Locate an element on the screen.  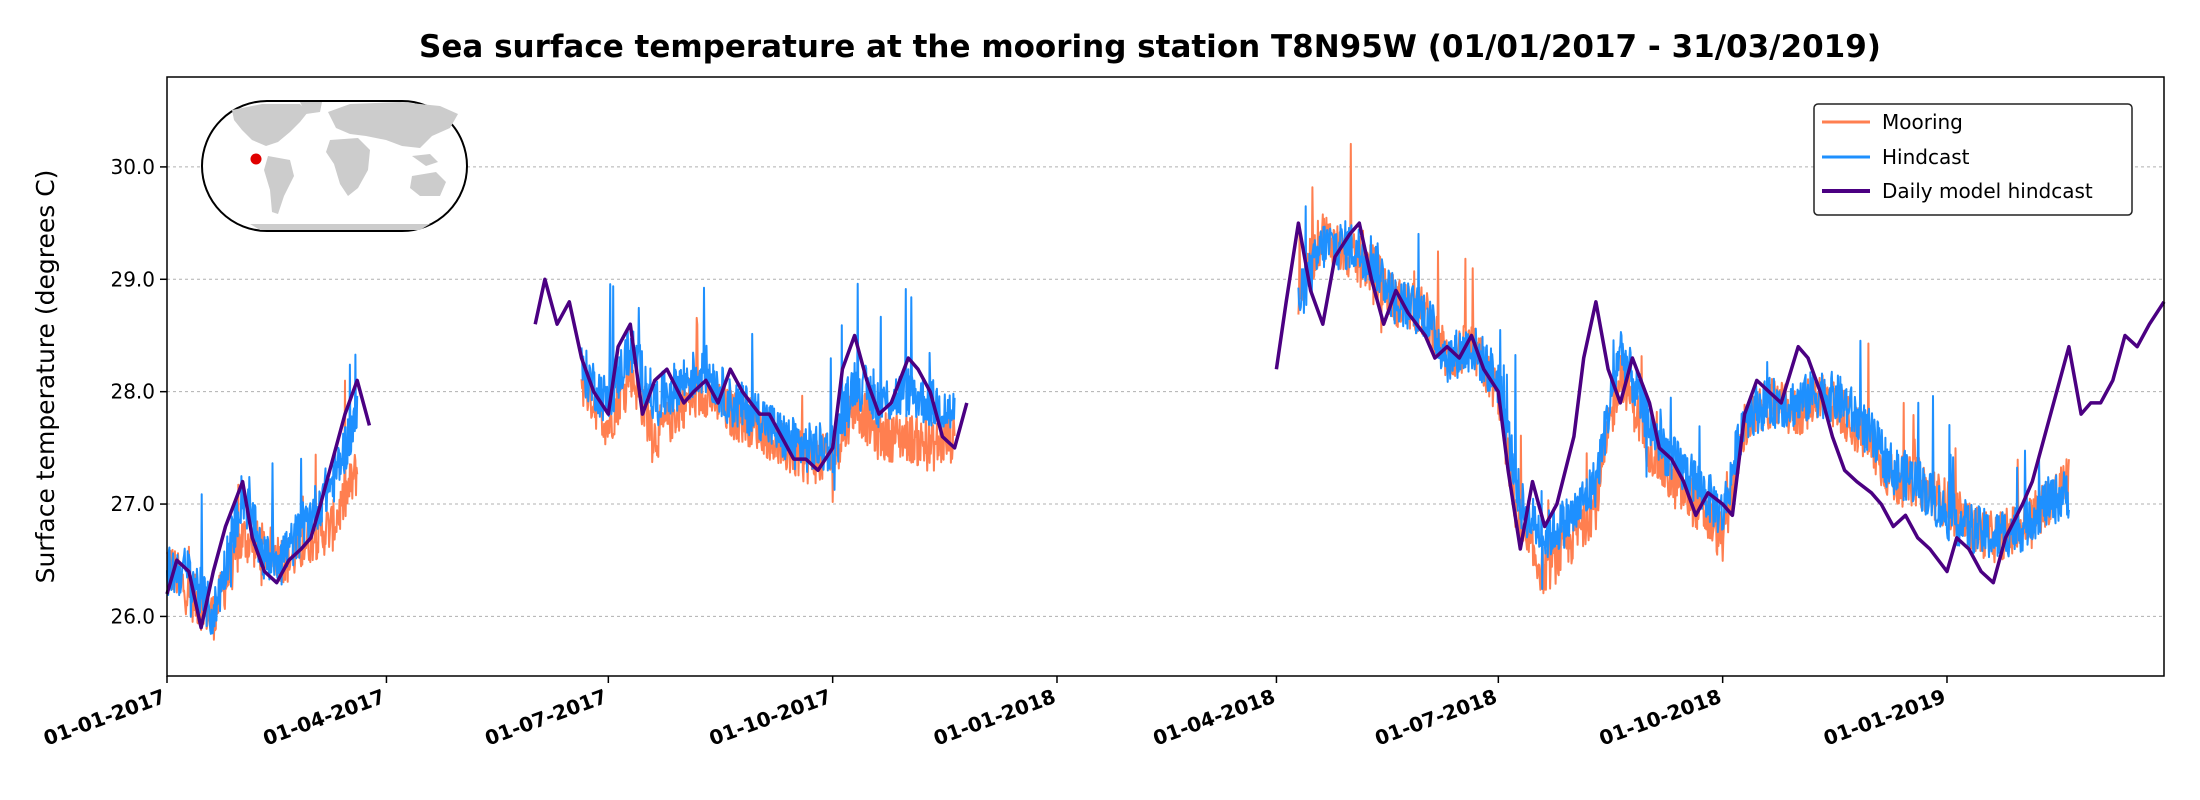
land-africa is located at coordinates (348, 167).